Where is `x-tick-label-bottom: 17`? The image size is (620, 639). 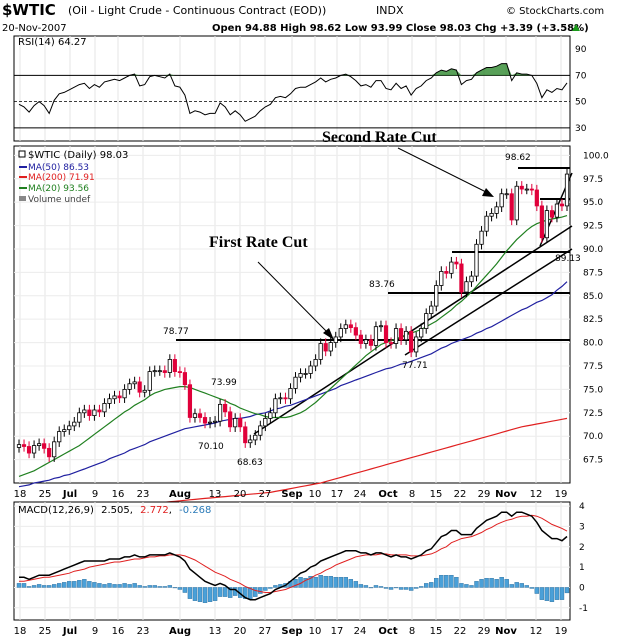
x-tick-label-bottom: 17 is located at coordinates (337, 631).